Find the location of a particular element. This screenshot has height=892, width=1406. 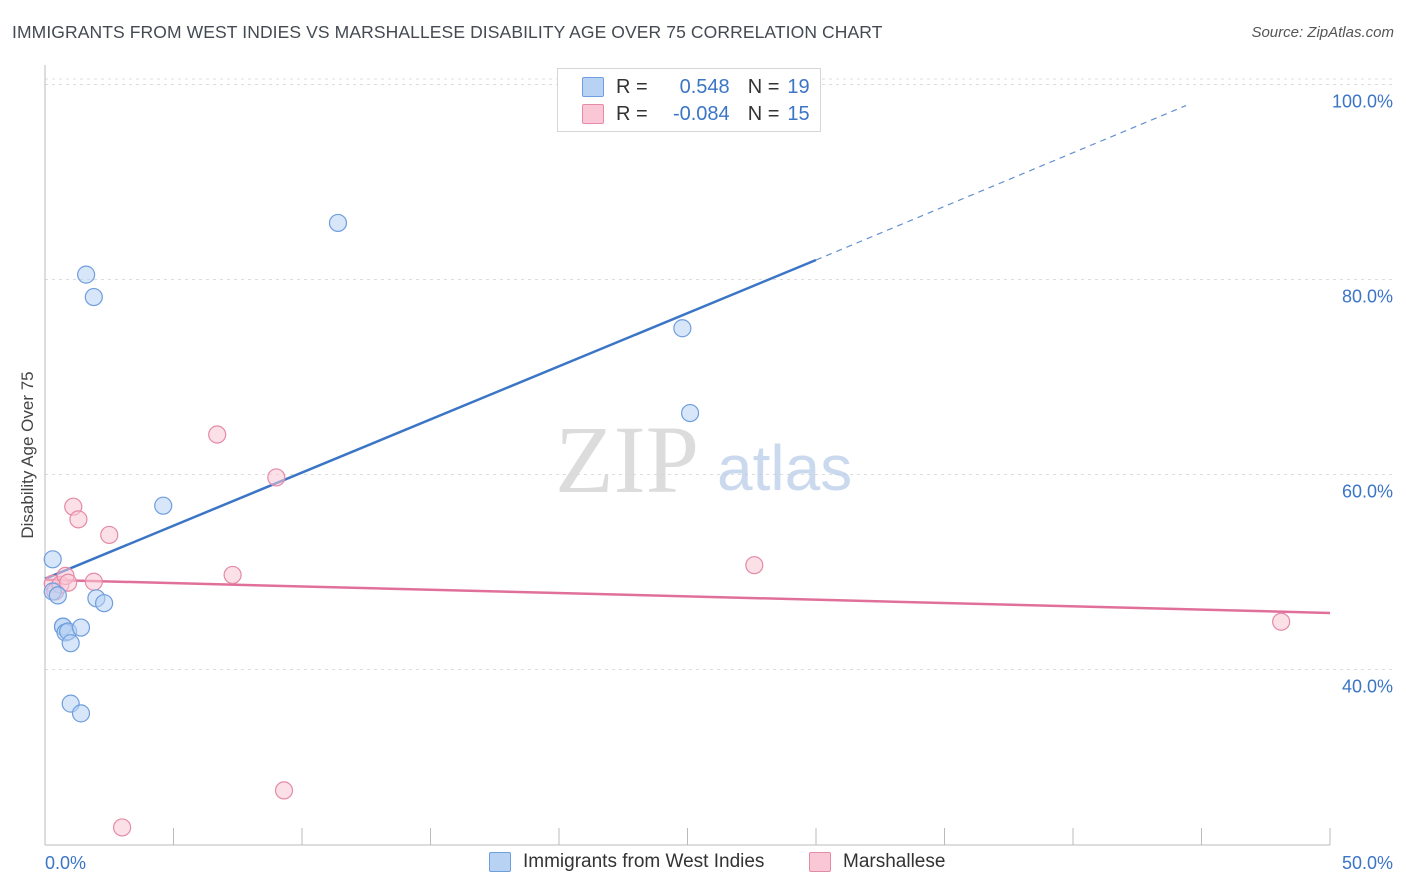

chart-source: Source: ZipAtlas.com is located at coordinates (1322, 32).